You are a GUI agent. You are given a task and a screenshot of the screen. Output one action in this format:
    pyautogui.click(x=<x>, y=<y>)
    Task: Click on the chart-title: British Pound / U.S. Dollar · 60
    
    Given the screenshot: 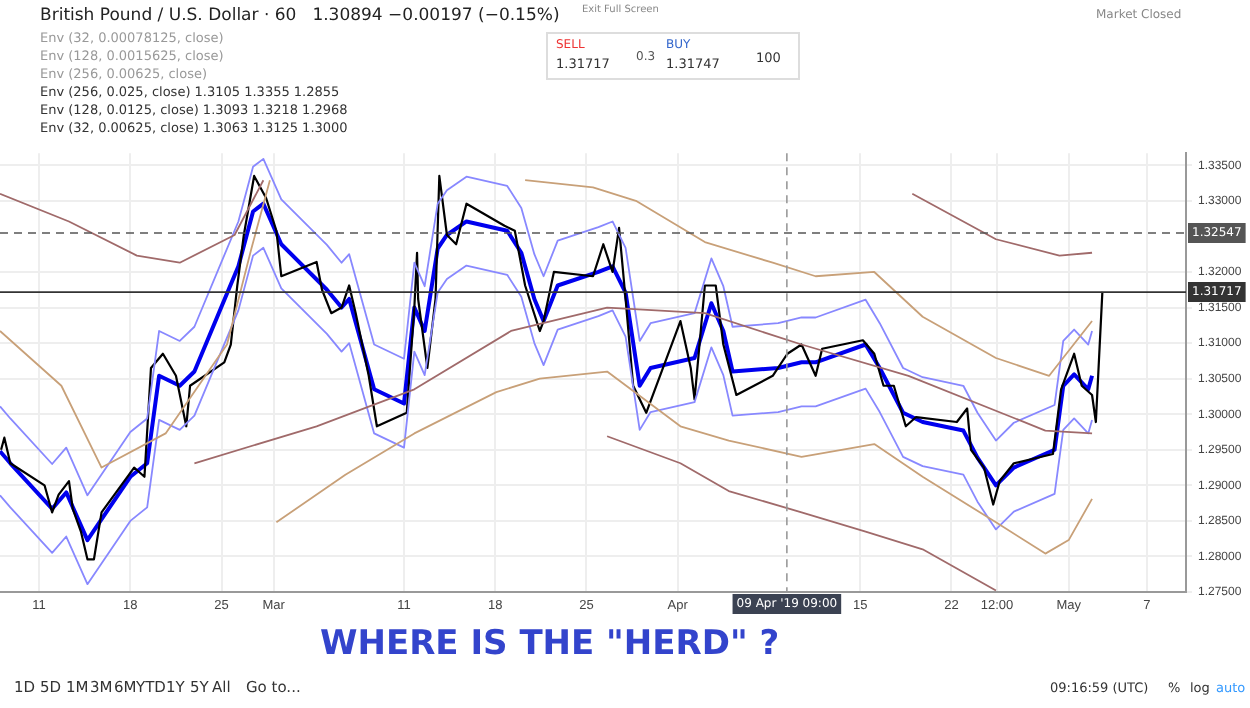 What is the action you would take?
    pyautogui.click(x=168, y=16)
    